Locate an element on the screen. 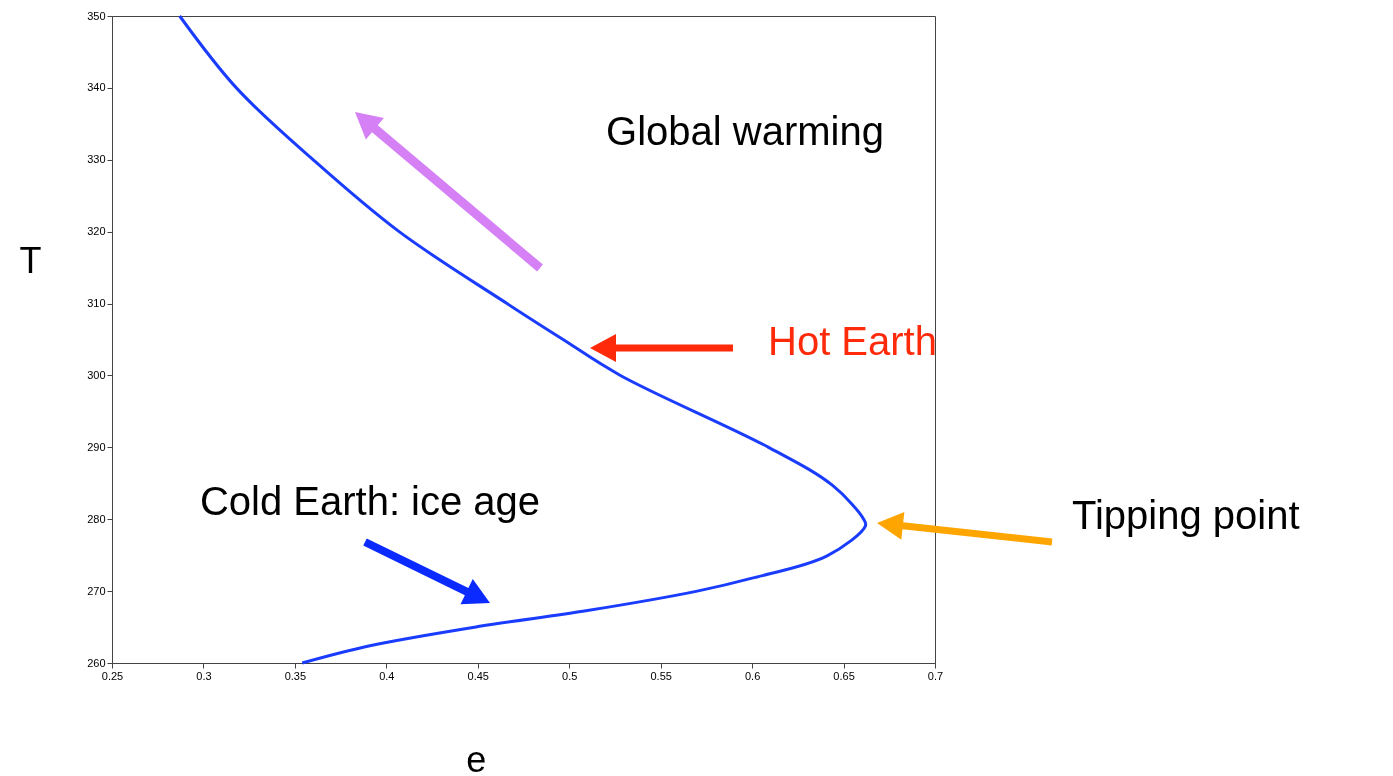 This screenshot has width=1393, height=776. annotation: Global warming is located at coordinates (745, 131).